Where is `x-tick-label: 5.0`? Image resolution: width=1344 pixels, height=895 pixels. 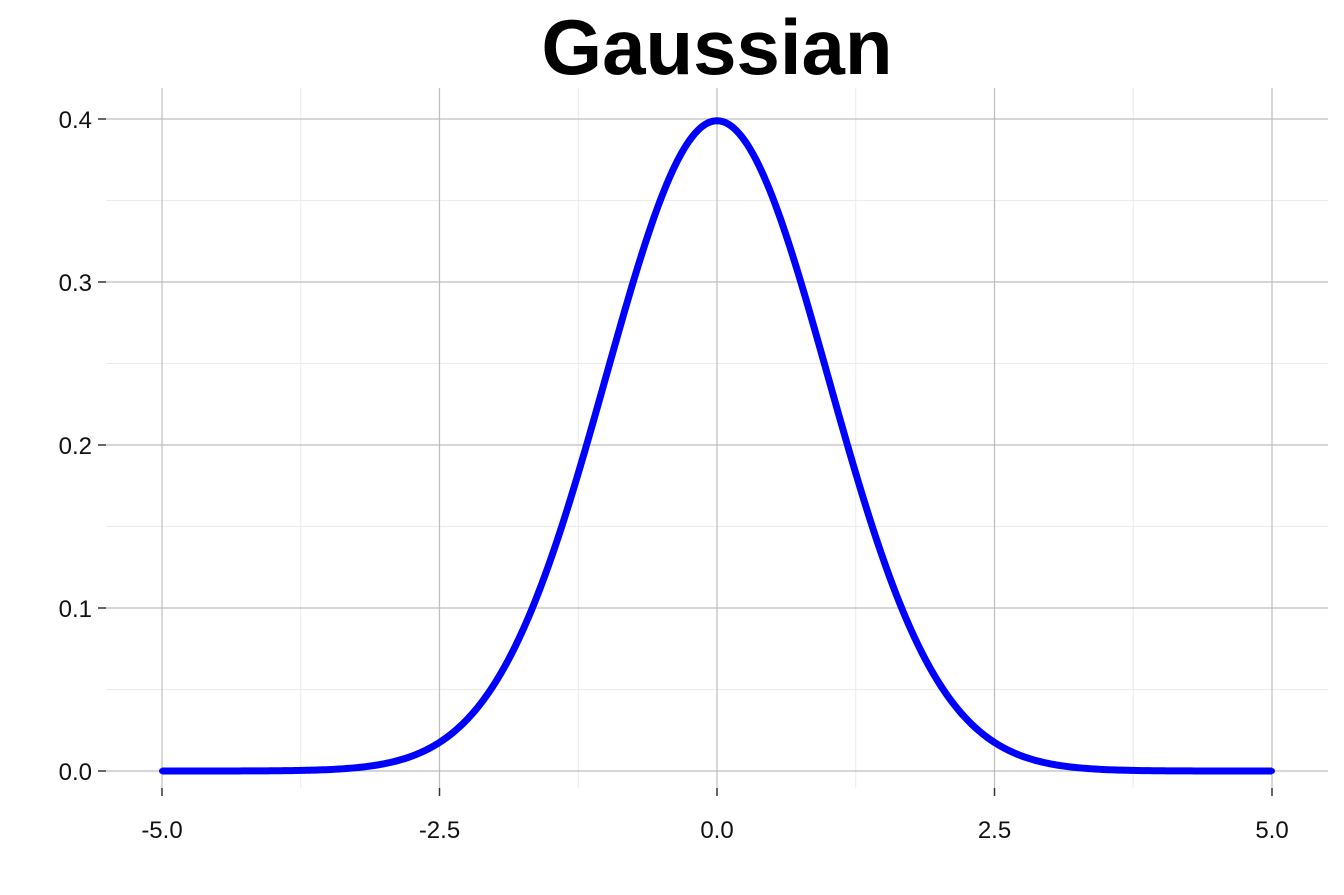 x-tick-label: 5.0 is located at coordinates (1271, 830).